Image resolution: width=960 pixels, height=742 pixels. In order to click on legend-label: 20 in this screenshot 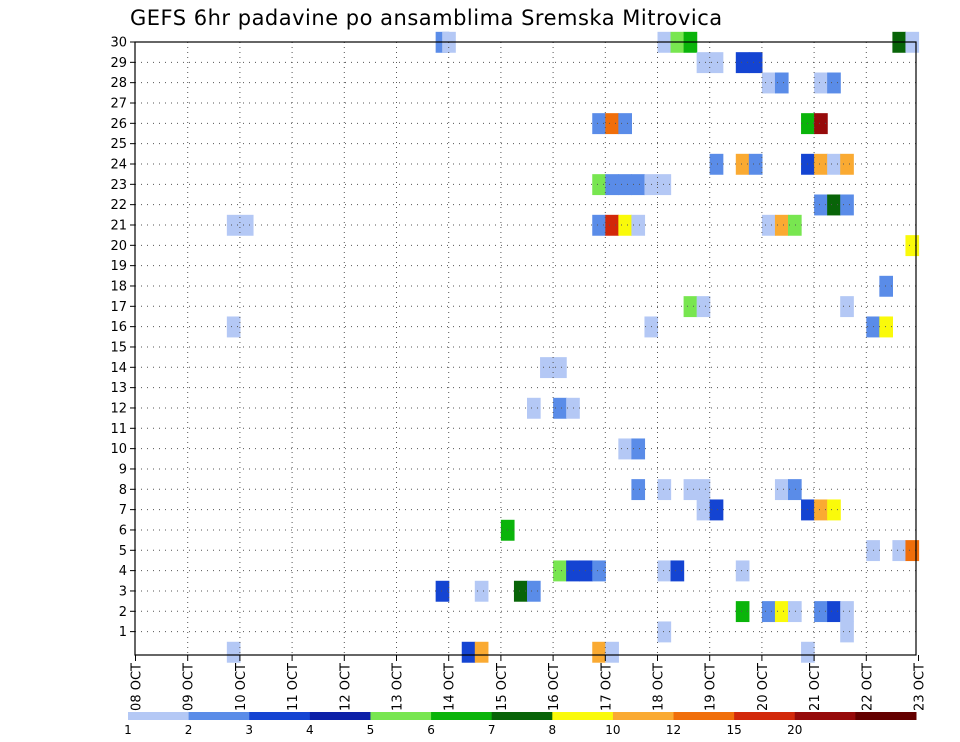, I will do `click(794, 730)`.